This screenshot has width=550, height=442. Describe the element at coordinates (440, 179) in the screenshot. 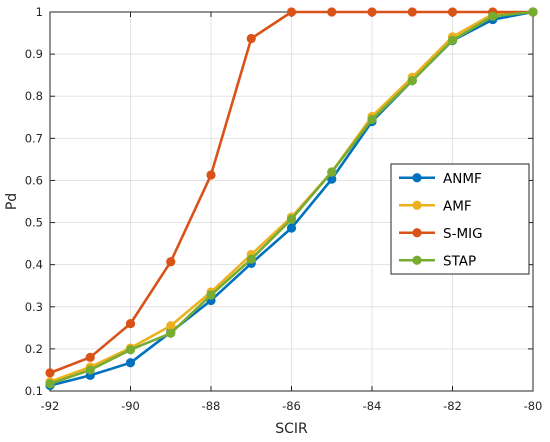

I see `legend-item: ANMF` at that location.